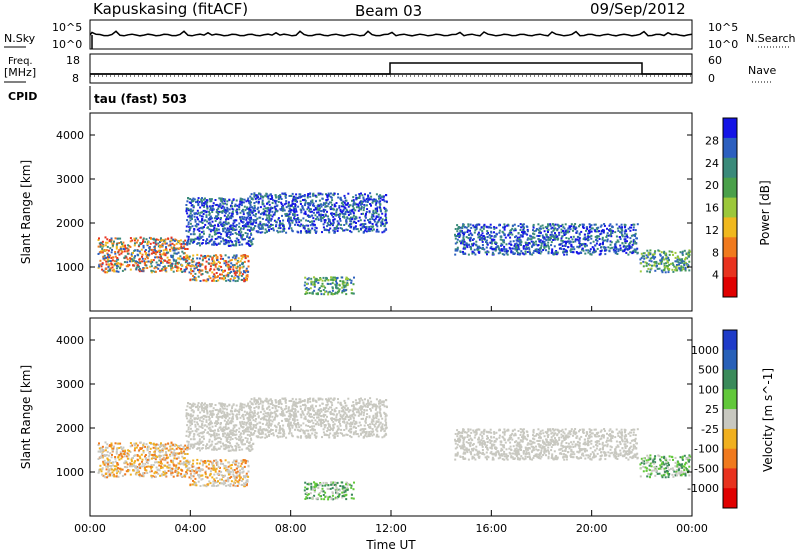  I want to click on sky-noise-trace, so click(391, 33).